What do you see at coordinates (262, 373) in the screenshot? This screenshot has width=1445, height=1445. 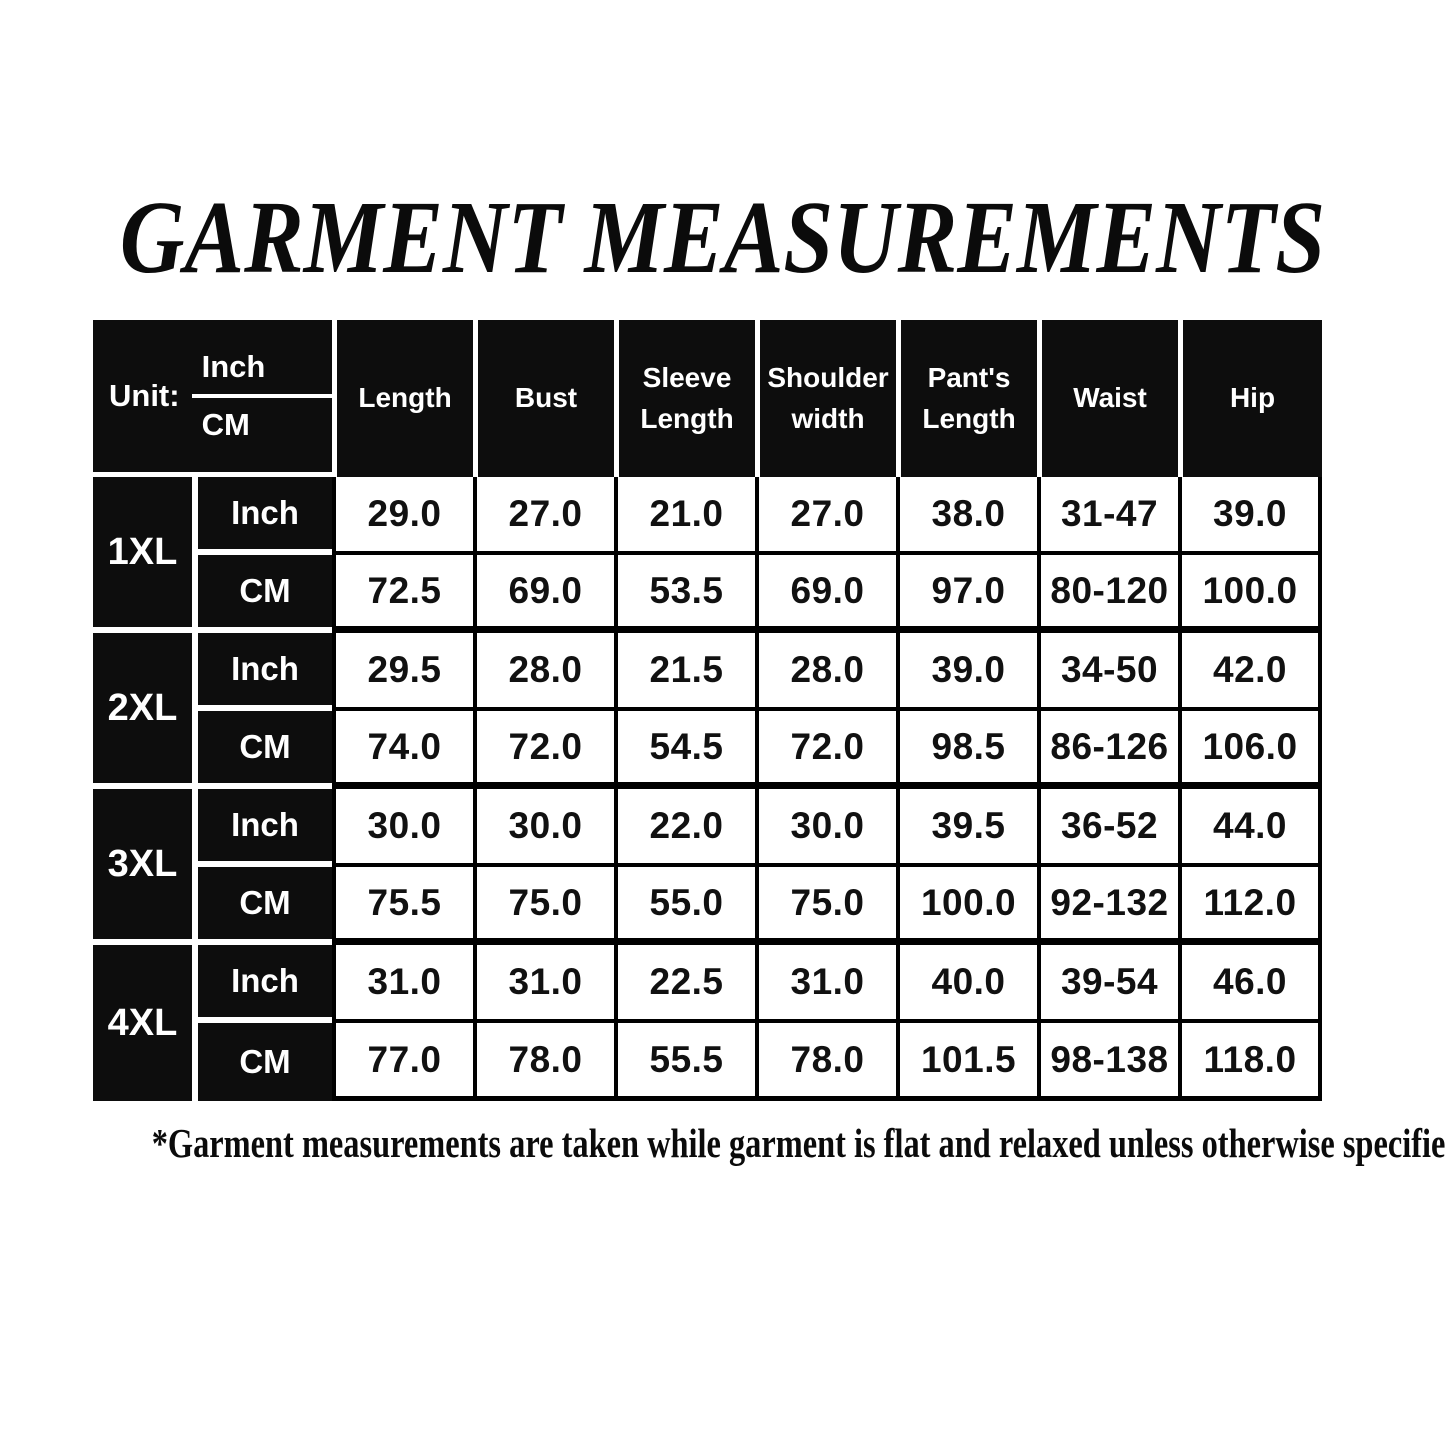 I see `unit-inch-label: Inch` at bounding box center [262, 373].